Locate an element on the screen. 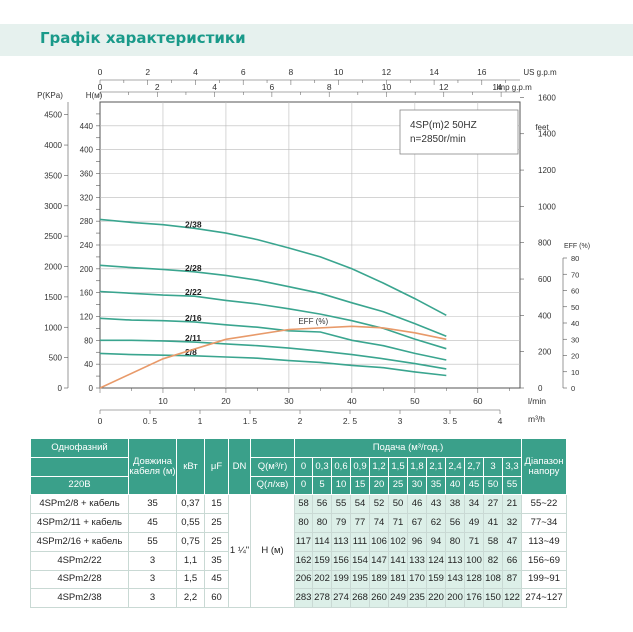  head-cell: 195 is located at coordinates (360, 579).